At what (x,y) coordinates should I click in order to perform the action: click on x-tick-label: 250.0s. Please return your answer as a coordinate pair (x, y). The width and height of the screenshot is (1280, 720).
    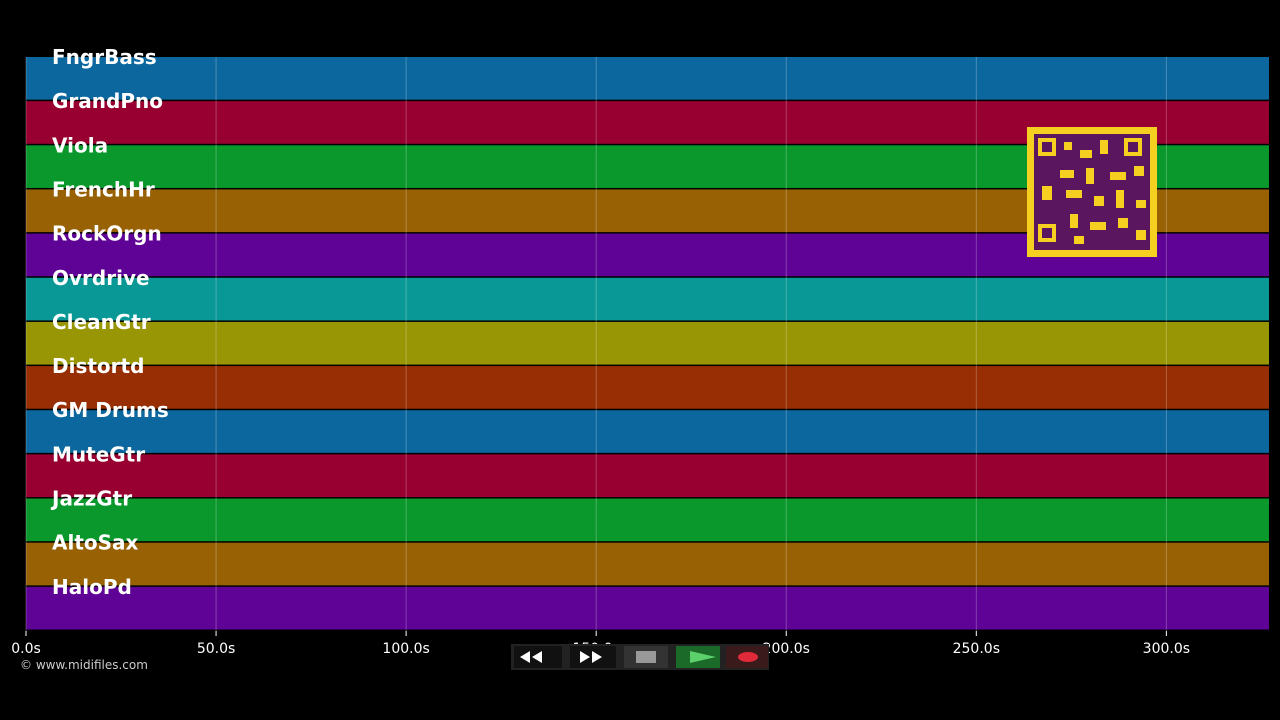
    Looking at the image, I should click on (976, 649).